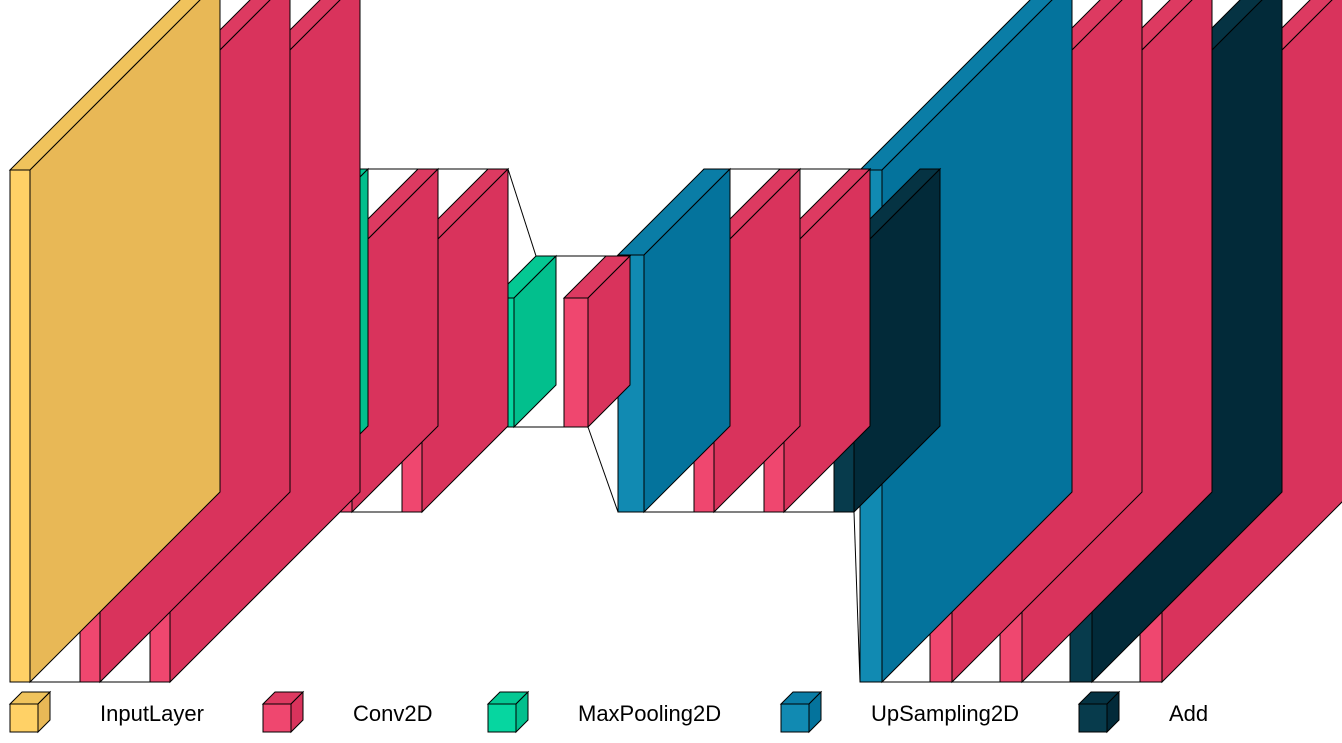 The width and height of the screenshot is (1342, 743). I want to click on swatch-conv, so click(283, 712).